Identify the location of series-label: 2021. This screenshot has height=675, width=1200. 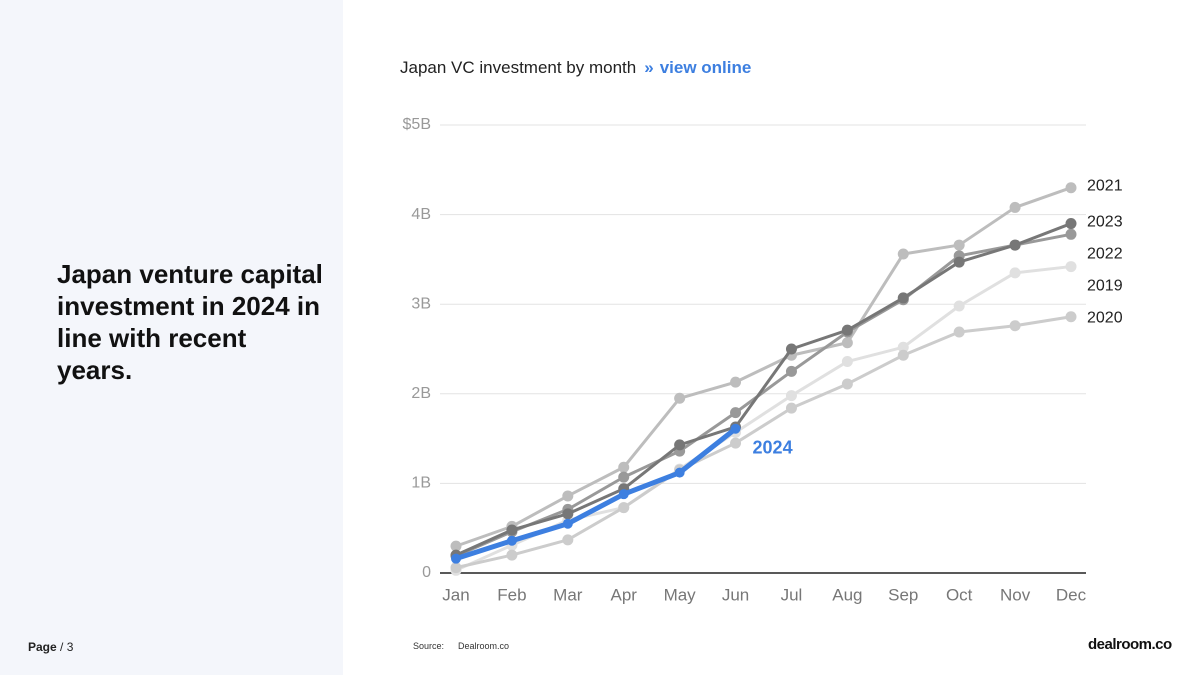
(1105, 186).